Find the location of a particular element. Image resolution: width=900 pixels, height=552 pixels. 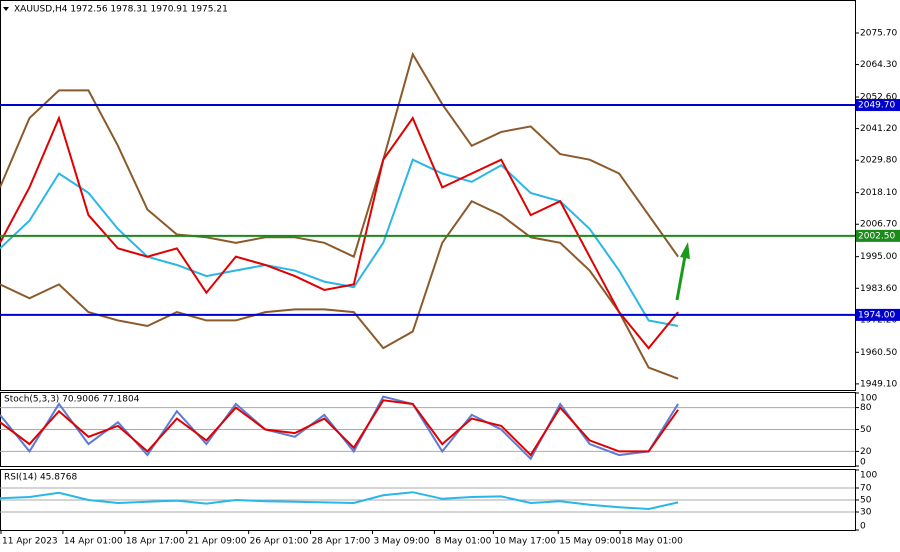

arrow-head is located at coordinates (685, 250).